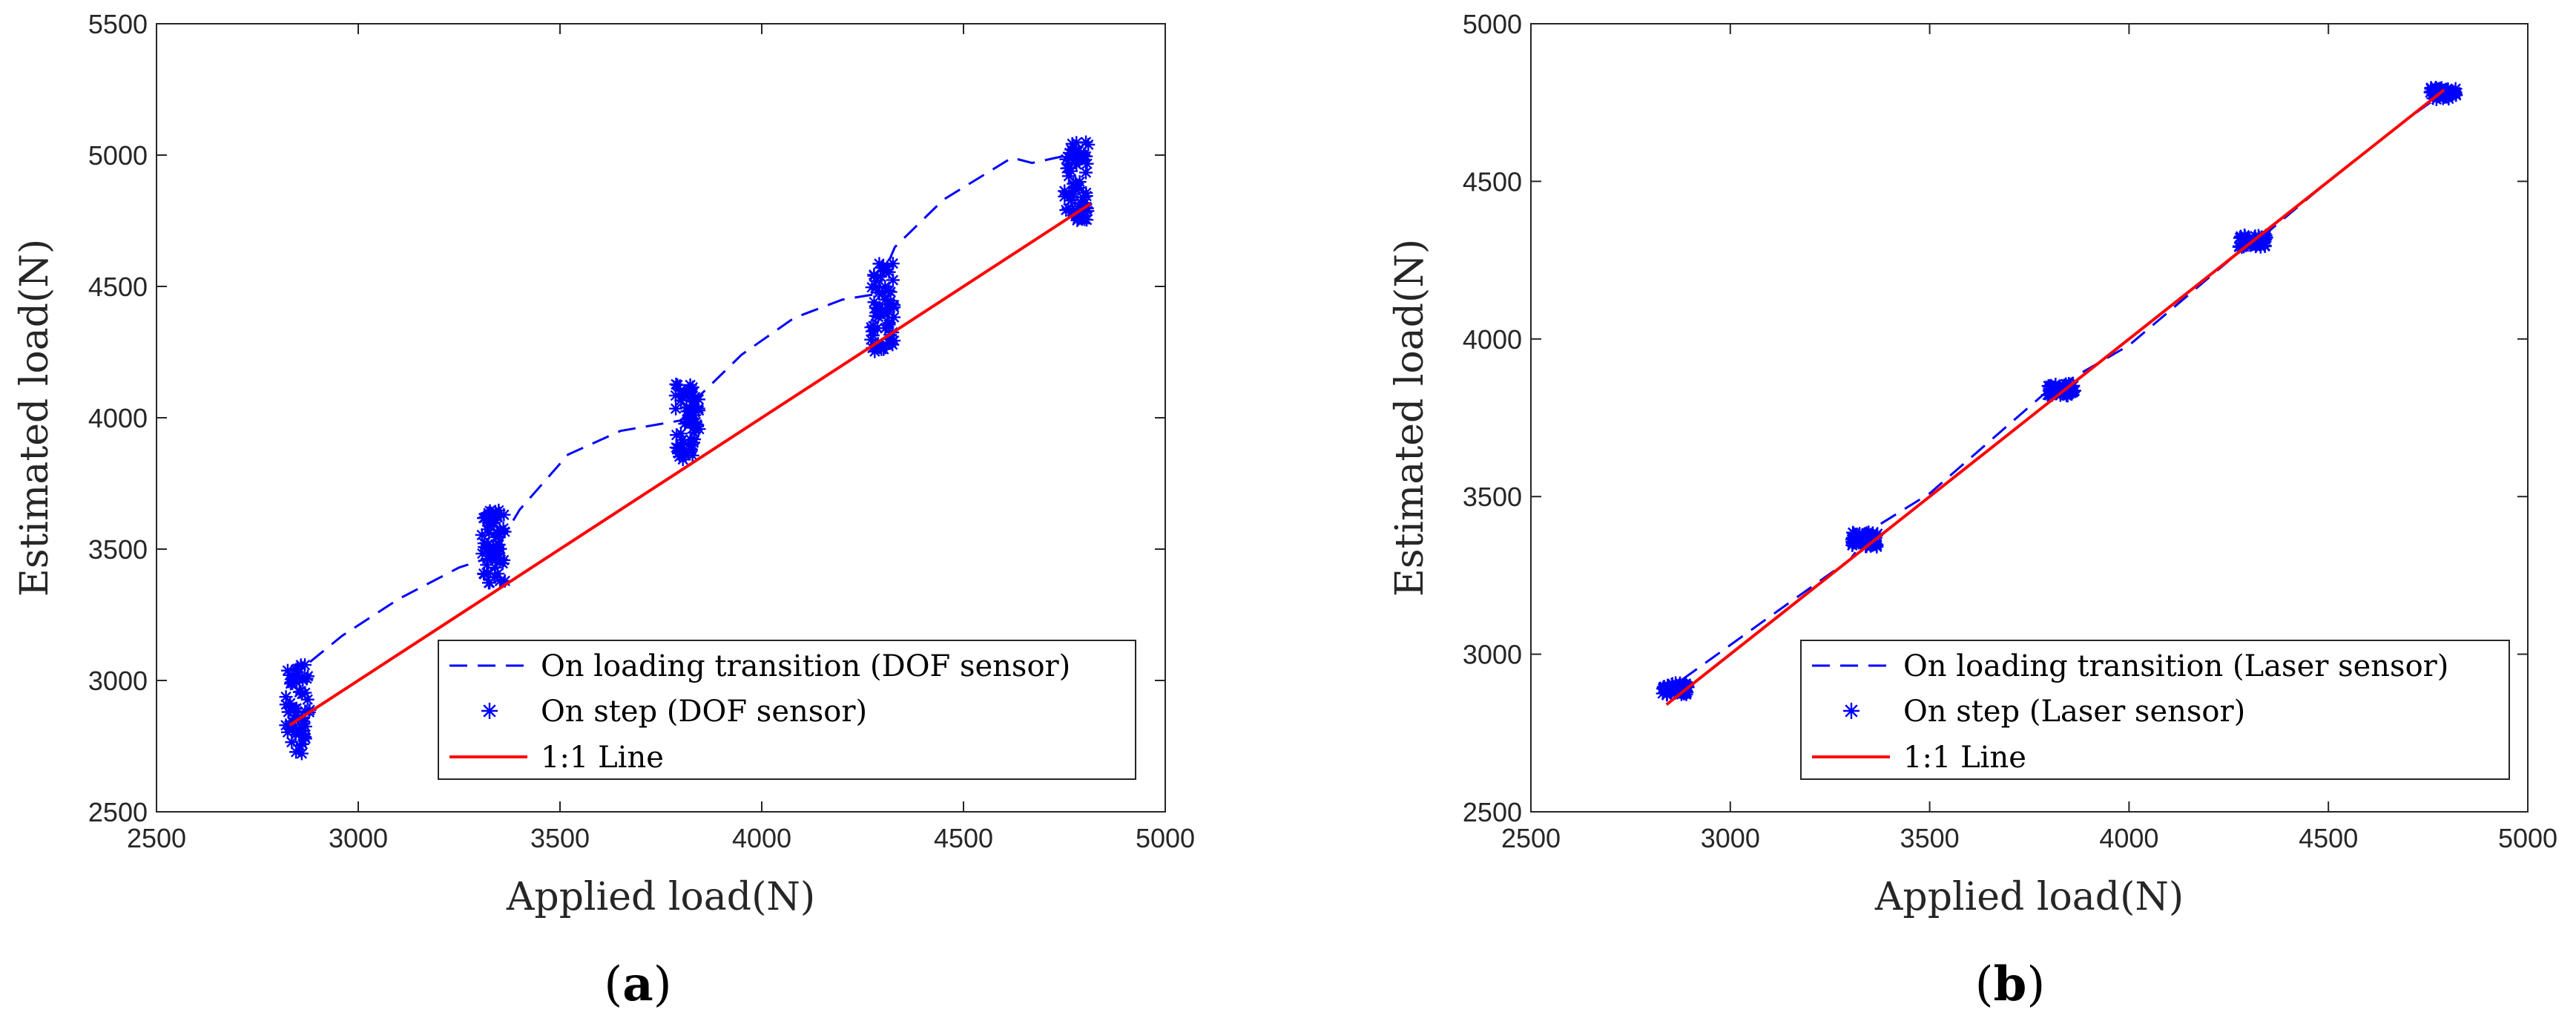 The image size is (2576, 1027). I want to click on x-tick-label: 4500, so click(964, 838).